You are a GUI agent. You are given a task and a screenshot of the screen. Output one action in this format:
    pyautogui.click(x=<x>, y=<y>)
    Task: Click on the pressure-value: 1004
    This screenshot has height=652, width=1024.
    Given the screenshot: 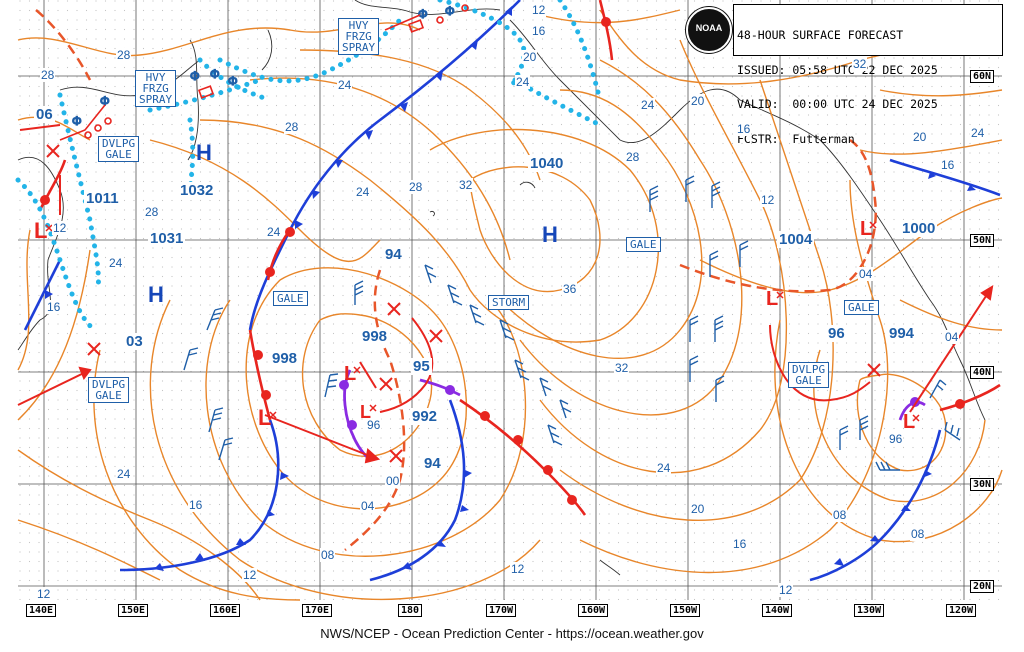 What is the action you would take?
    pyautogui.click(x=796, y=239)
    